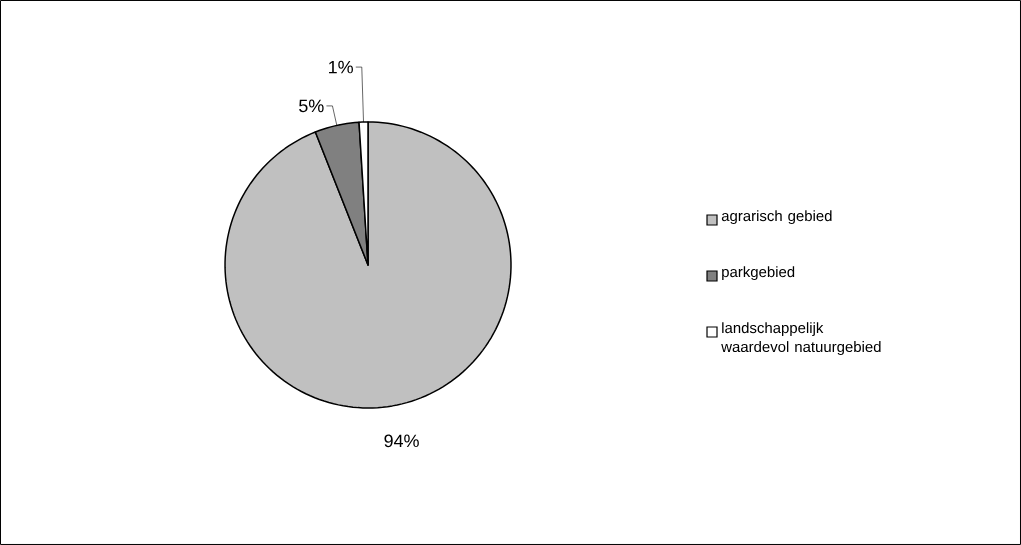  What do you see at coordinates (801, 339) in the screenshot?
I see `legend-label: landschappelijk waardevol natuurgebied` at bounding box center [801, 339].